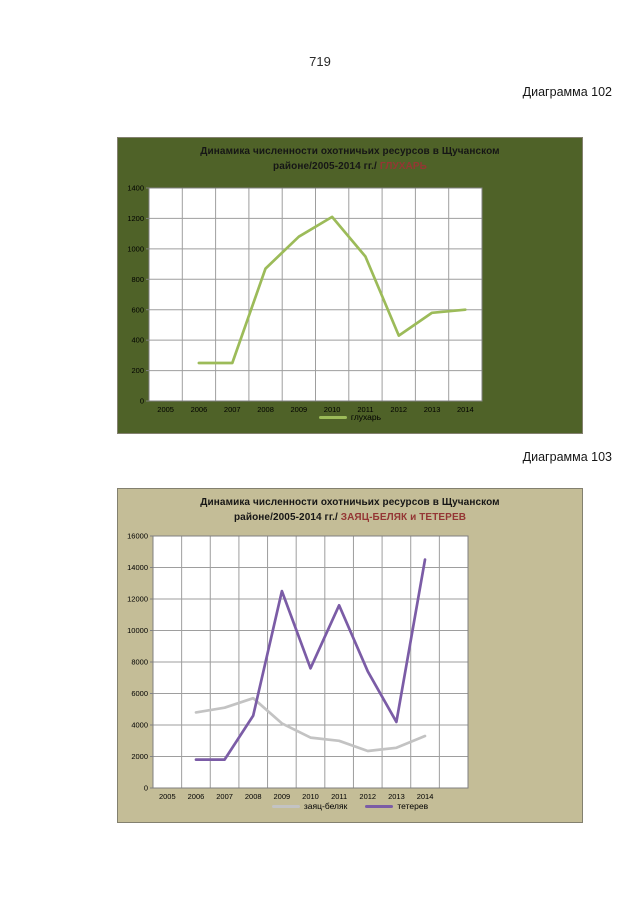  Describe the element at coordinates (567, 92) in the screenshot. I see `diagram-102-caption: Диаграмма 102` at that location.